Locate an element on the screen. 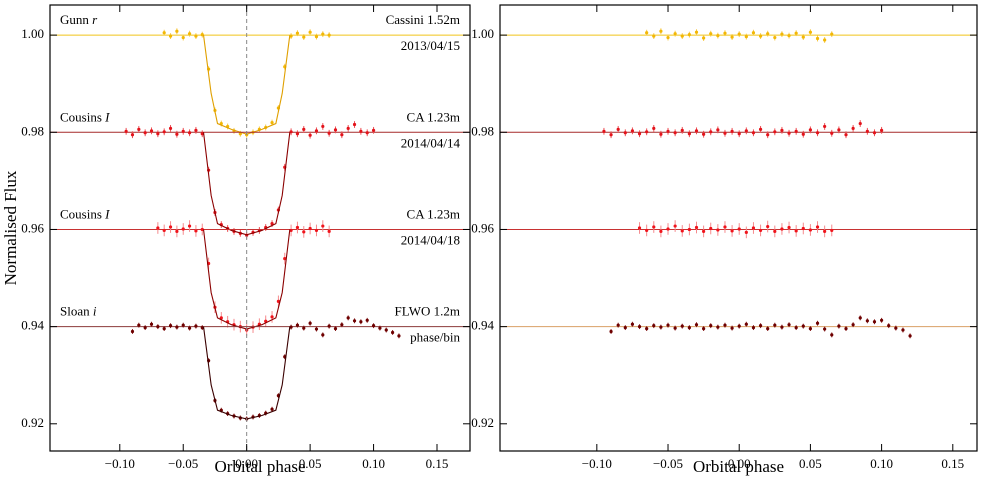 The height and width of the screenshot is (479, 981). band-name: i is located at coordinates (95, 311).